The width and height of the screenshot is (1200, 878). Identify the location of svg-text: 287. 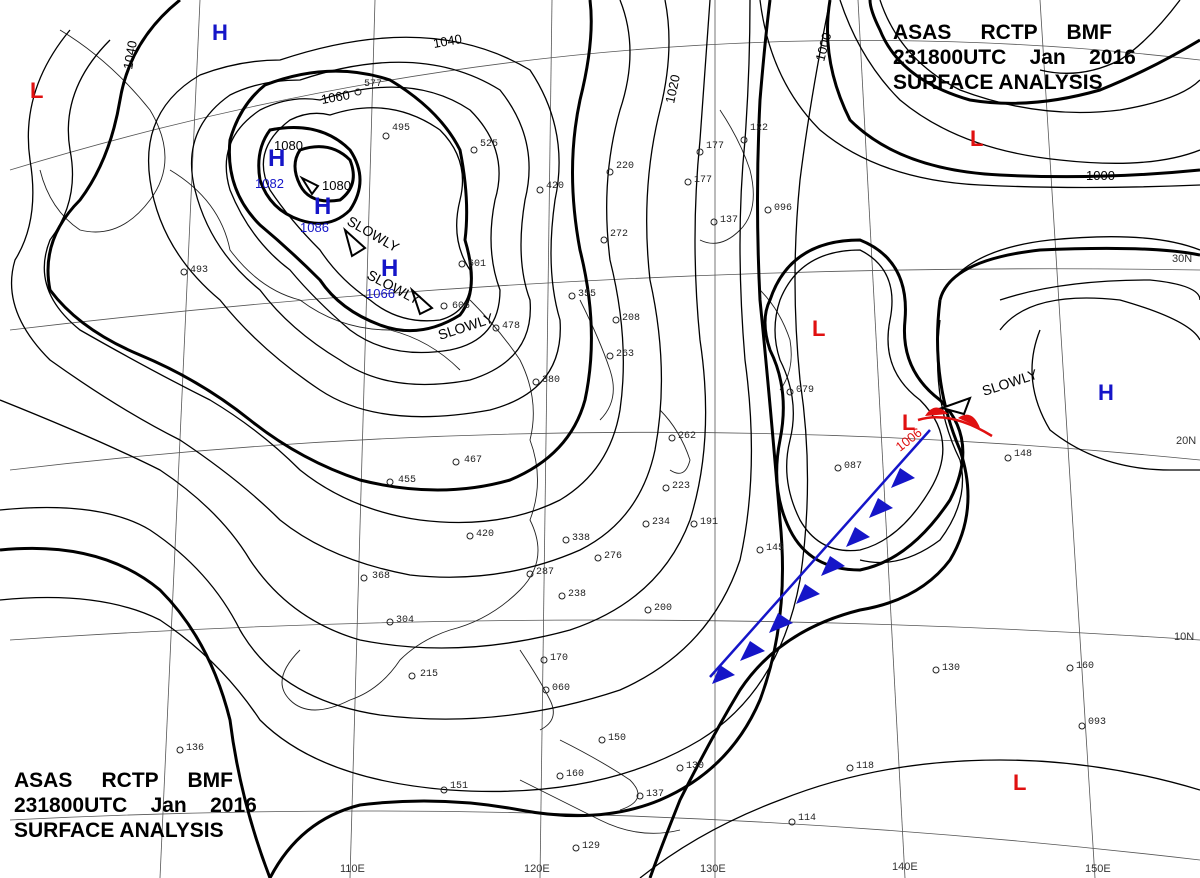
(545, 572).